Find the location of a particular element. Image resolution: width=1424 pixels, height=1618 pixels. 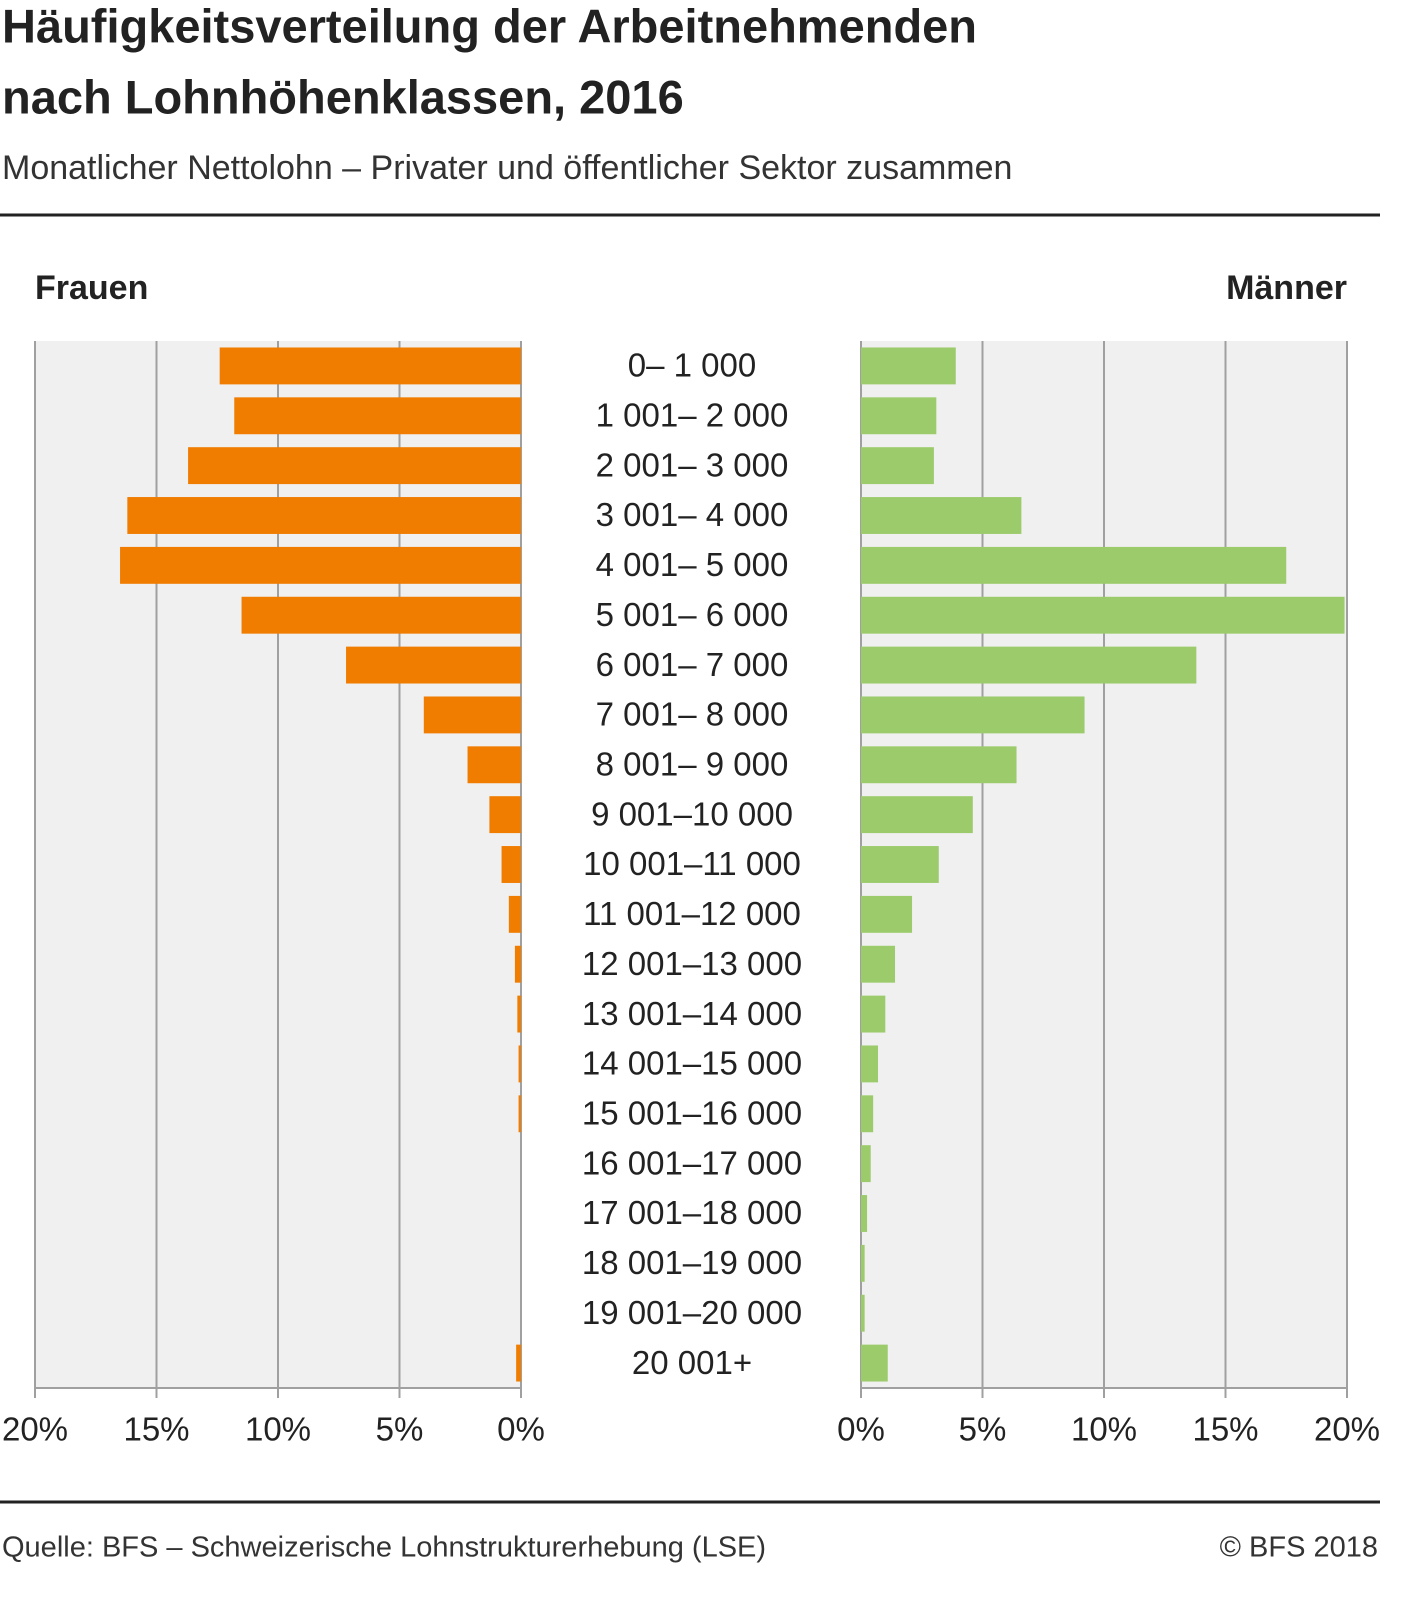

category-label: 2 001– 3 000 is located at coordinates (692, 464).